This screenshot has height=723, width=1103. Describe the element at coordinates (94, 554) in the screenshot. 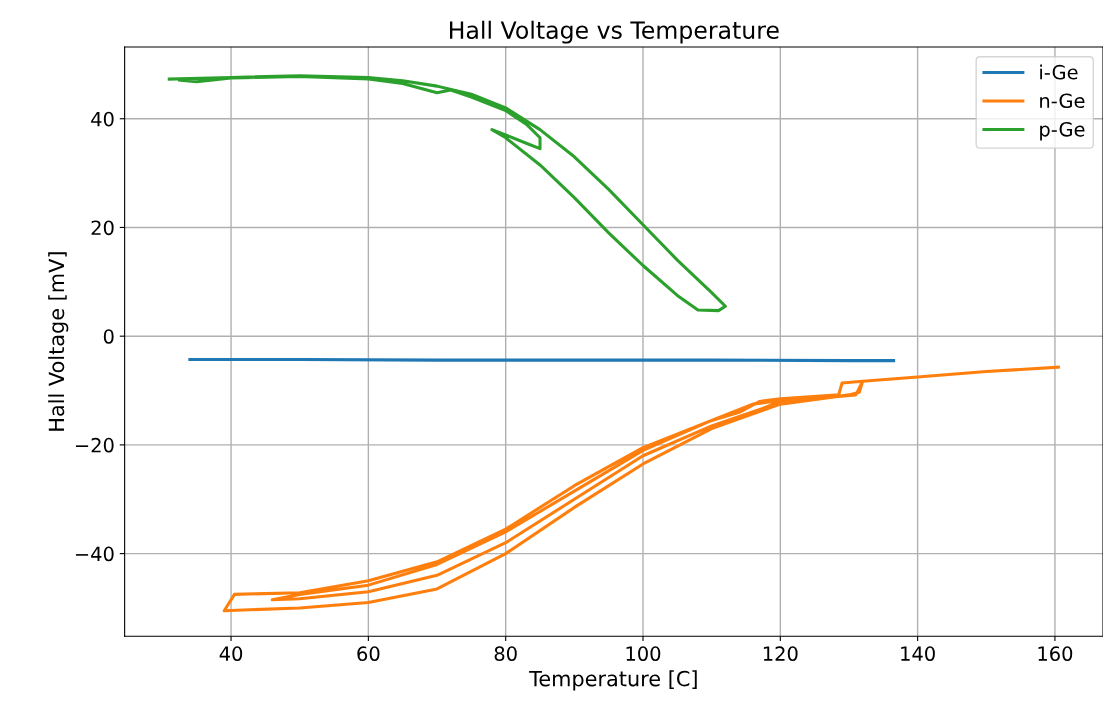

I see `y-tick-label: −40` at that location.